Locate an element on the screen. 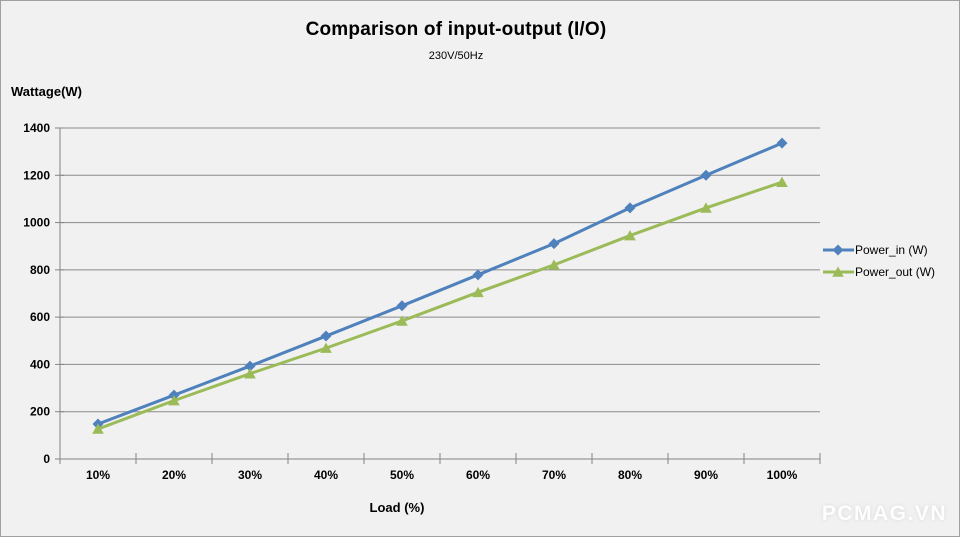  legend-label-power-in: Power_in (W) is located at coordinates (891, 250).